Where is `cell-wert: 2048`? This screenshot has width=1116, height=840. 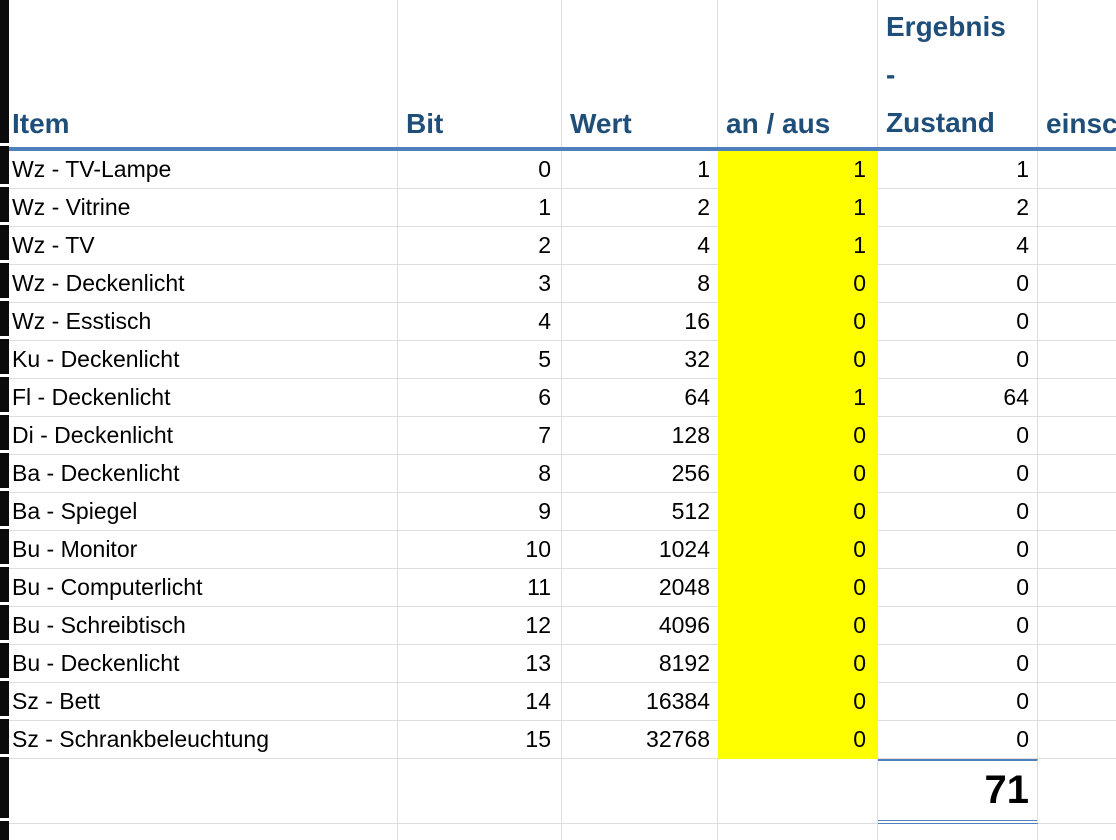
cell-wert: 2048 is located at coordinates (640, 588).